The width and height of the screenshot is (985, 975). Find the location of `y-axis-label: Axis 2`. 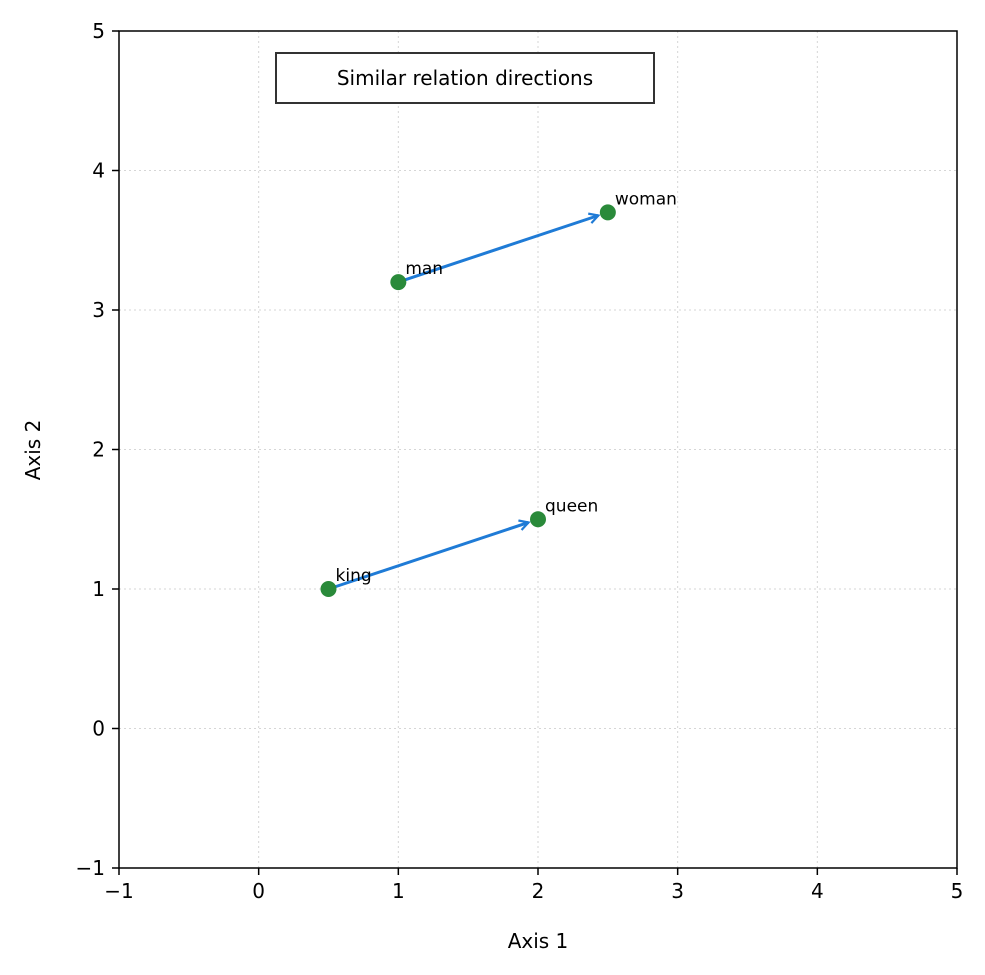

y-axis-label: Axis 2 is located at coordinates (33, 450).